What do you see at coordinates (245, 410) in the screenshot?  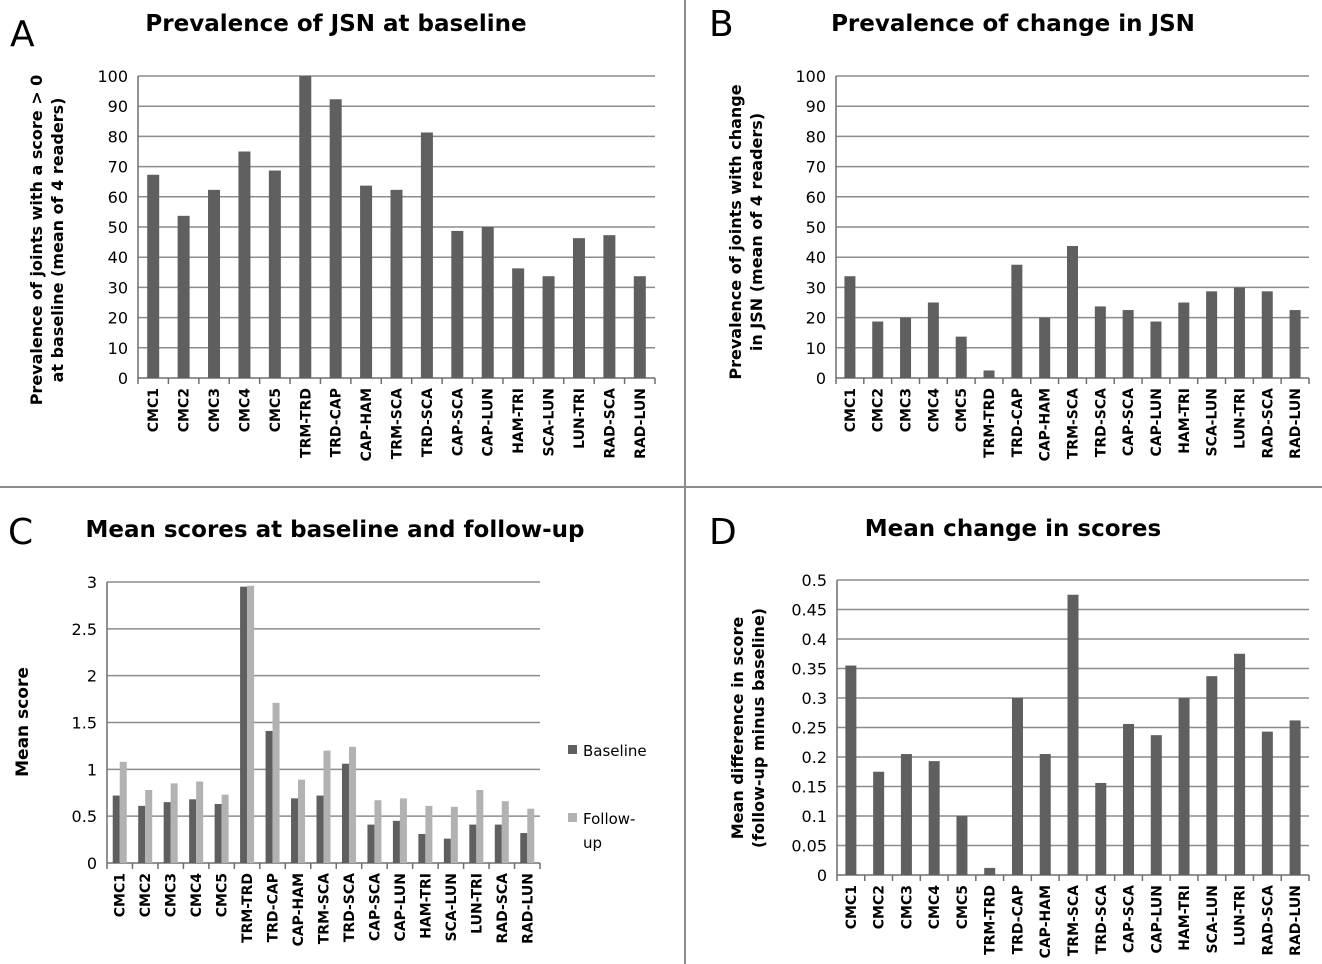 I see `panel-a-category-label: CMC4` at bounding box center [245, 410].